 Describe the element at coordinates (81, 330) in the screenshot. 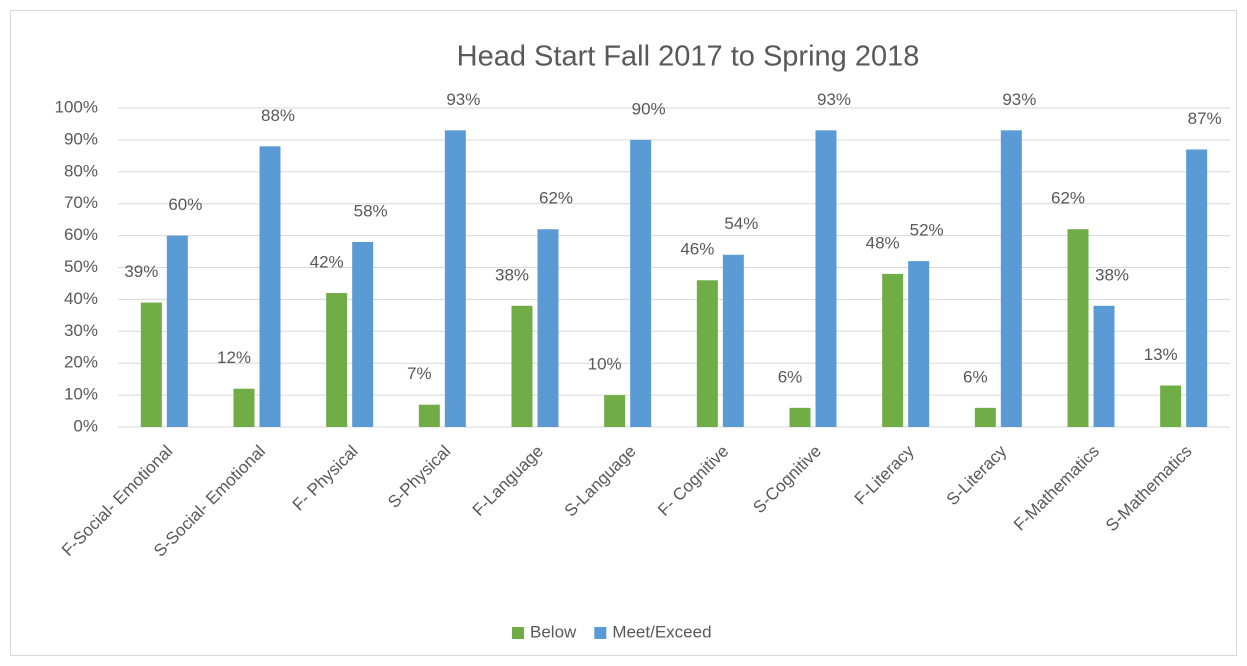

I see `y-tick-label: 30%` at that location.